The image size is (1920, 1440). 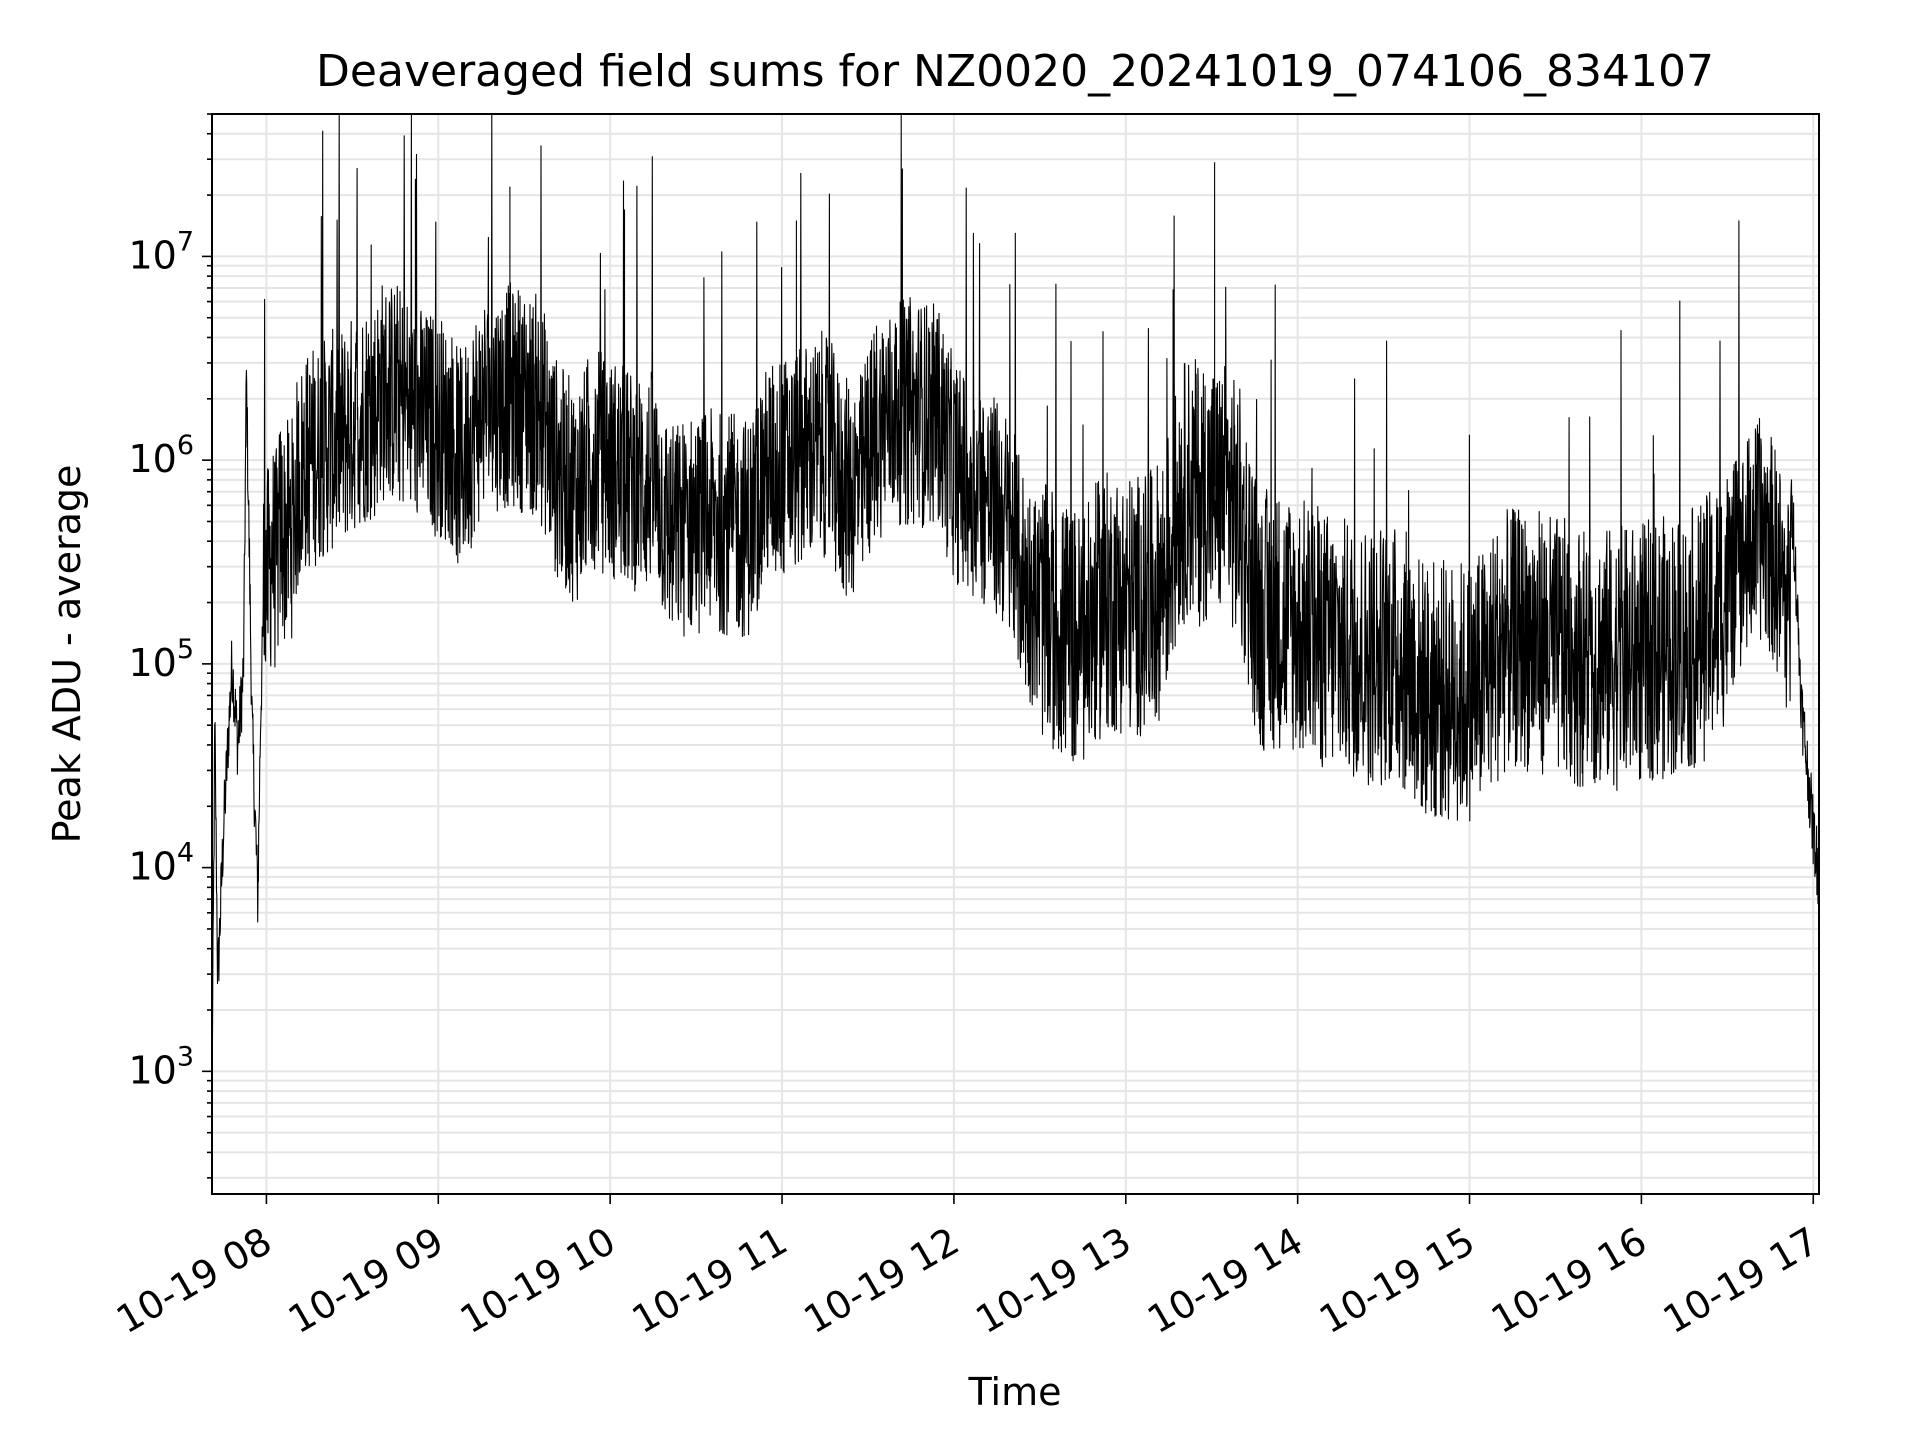 I want to click on y-tick-exponent: 7, so click(x=185, y=241).